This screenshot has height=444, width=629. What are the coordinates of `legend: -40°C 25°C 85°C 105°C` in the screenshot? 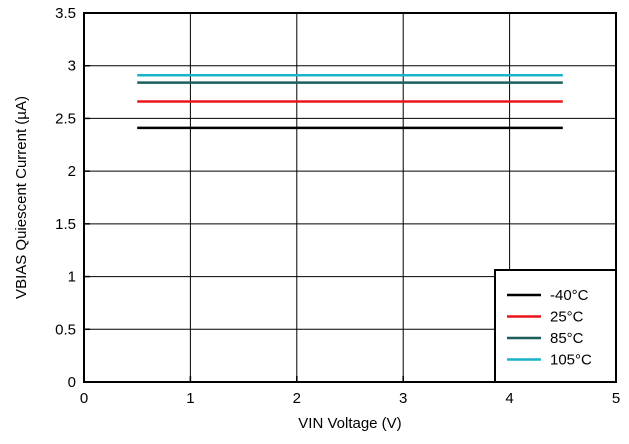 It's located at (555, 326).